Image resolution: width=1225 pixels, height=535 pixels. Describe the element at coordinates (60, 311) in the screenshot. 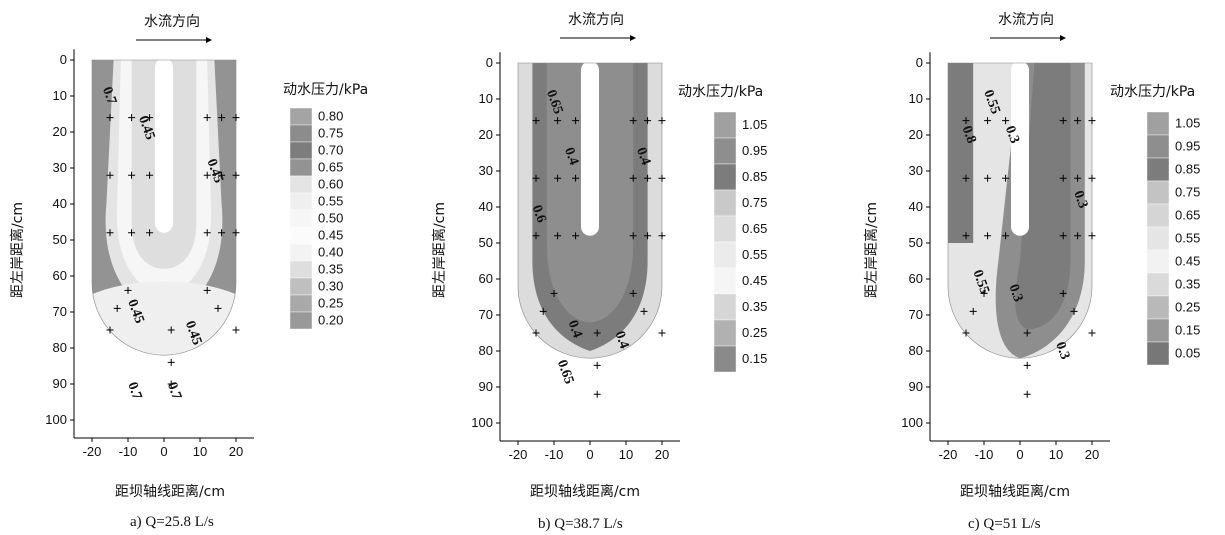

I see `y-tick-label: 70` at that location.